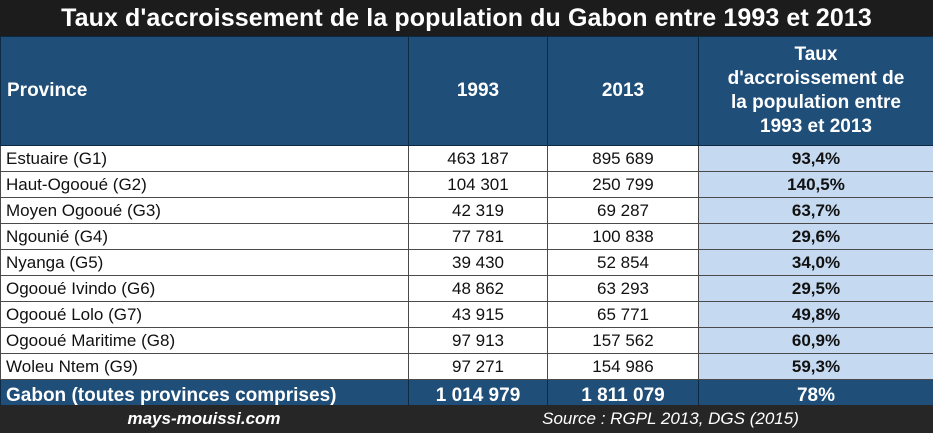 This screenshot has height=433, width=933. What do you see at coordinates (623, 262) in the screenshot?
I see `population-2013: 52 854` at bounding box center [623, 262].